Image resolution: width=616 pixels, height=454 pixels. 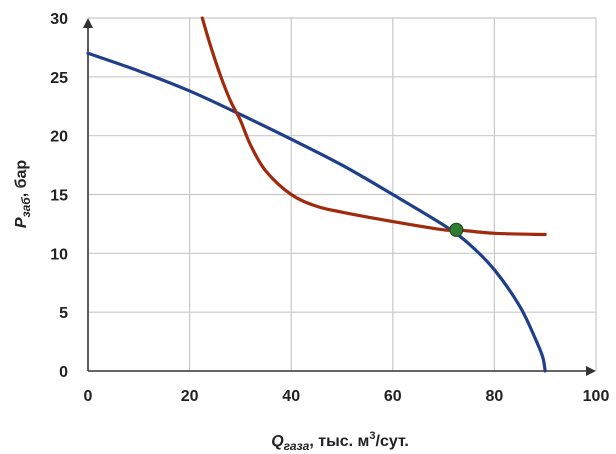 I want to click on intersection-point, so click(x=456, y=229).